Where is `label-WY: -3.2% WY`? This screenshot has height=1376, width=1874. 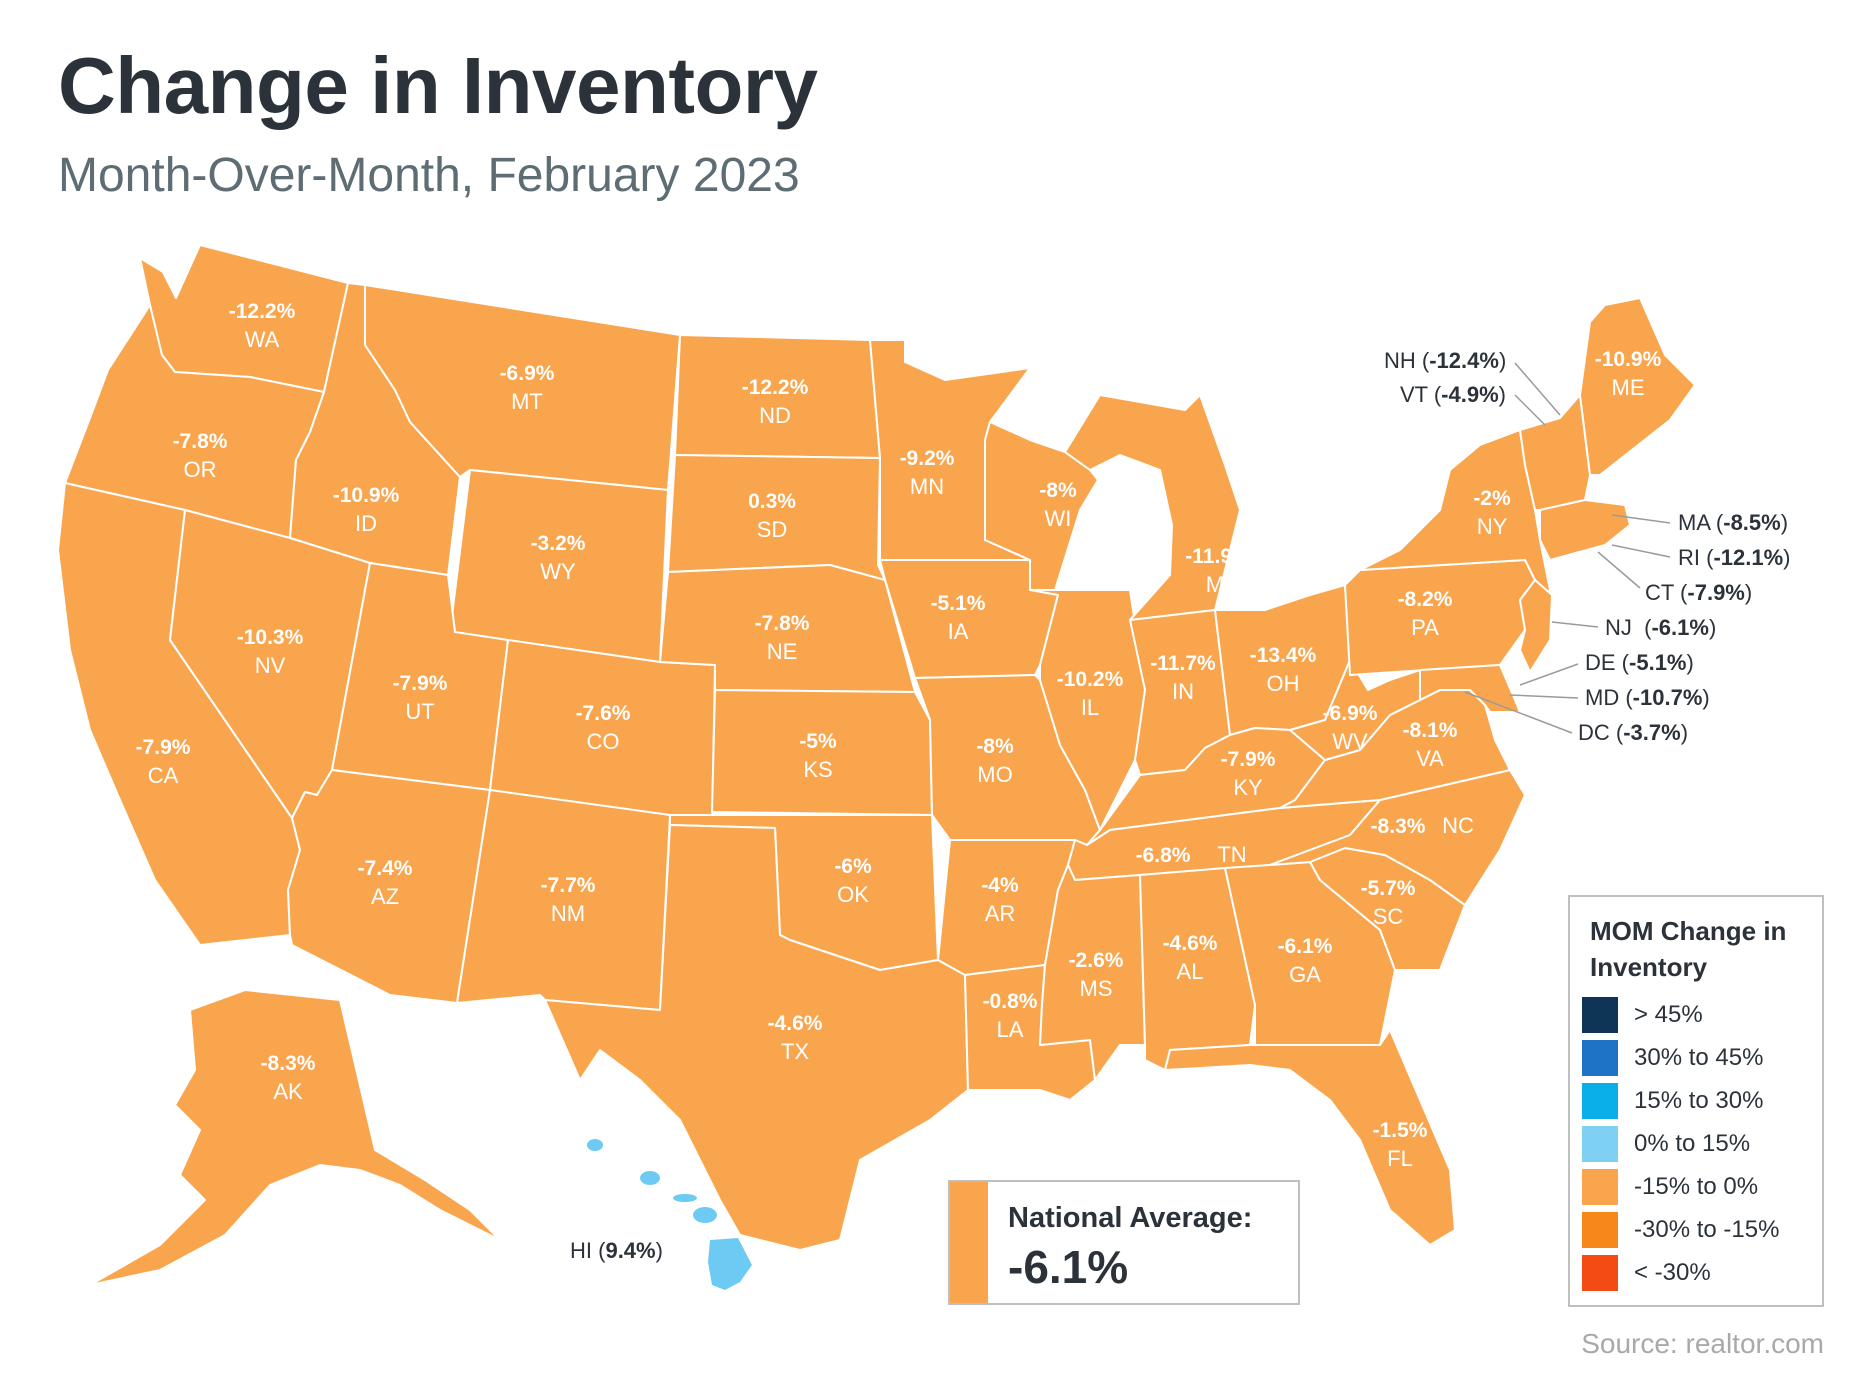 label-WY: -3.2% WY is located at coordinates (558, 558).